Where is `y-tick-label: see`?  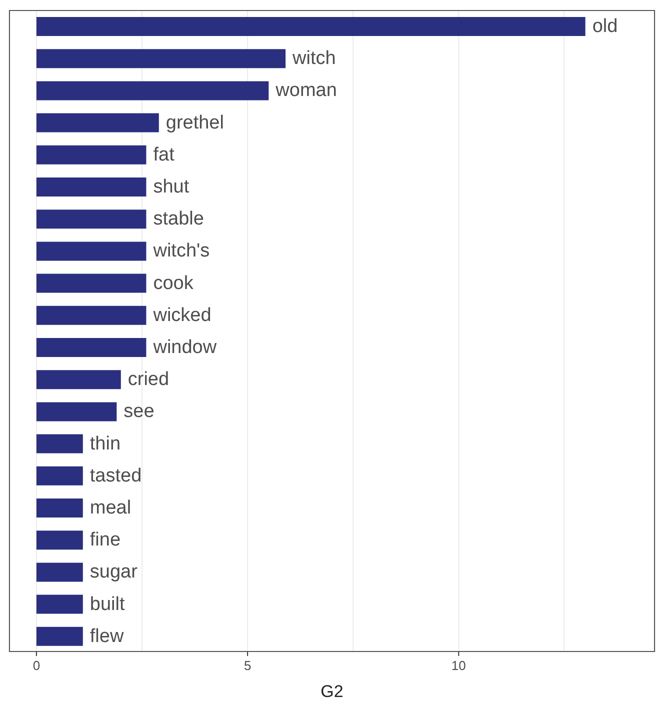
y-tick-label: see is located at coordinates (139, 411).